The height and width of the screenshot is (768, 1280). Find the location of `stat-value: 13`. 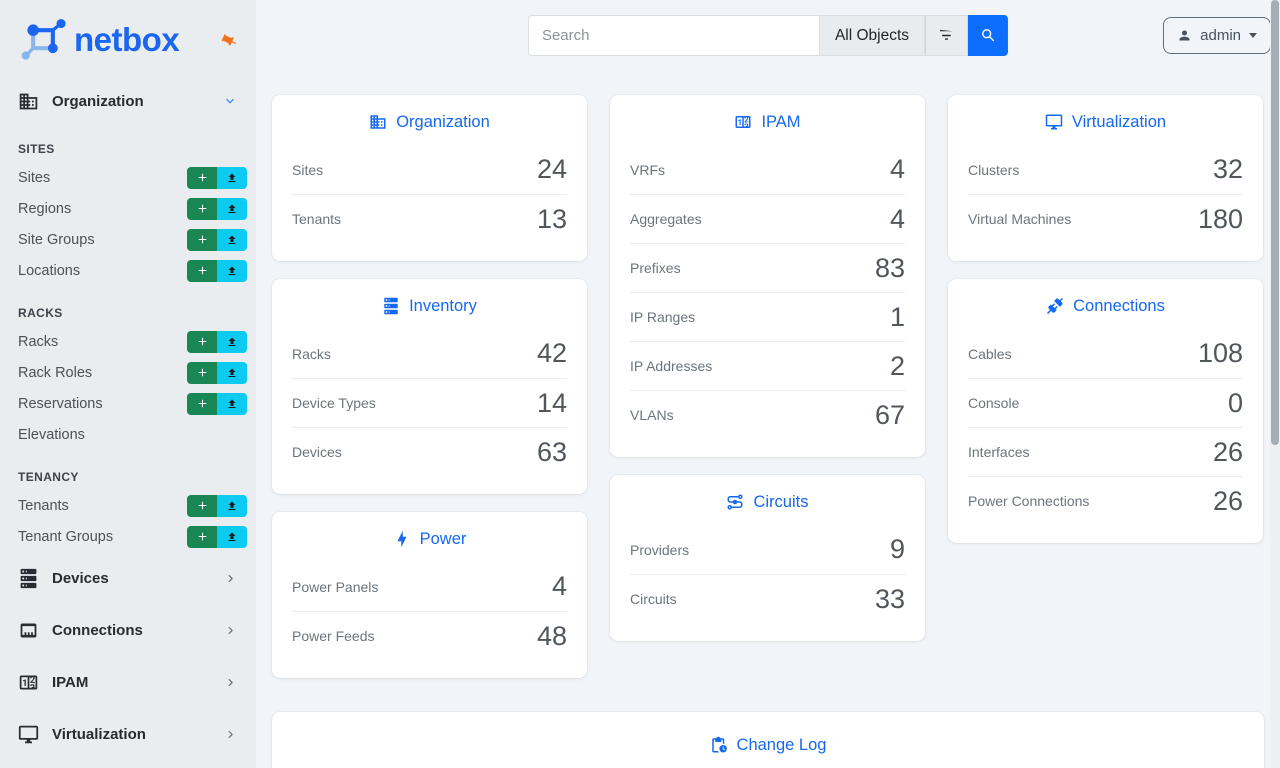

stat-value: 13 is located at coordinates (551, 218).